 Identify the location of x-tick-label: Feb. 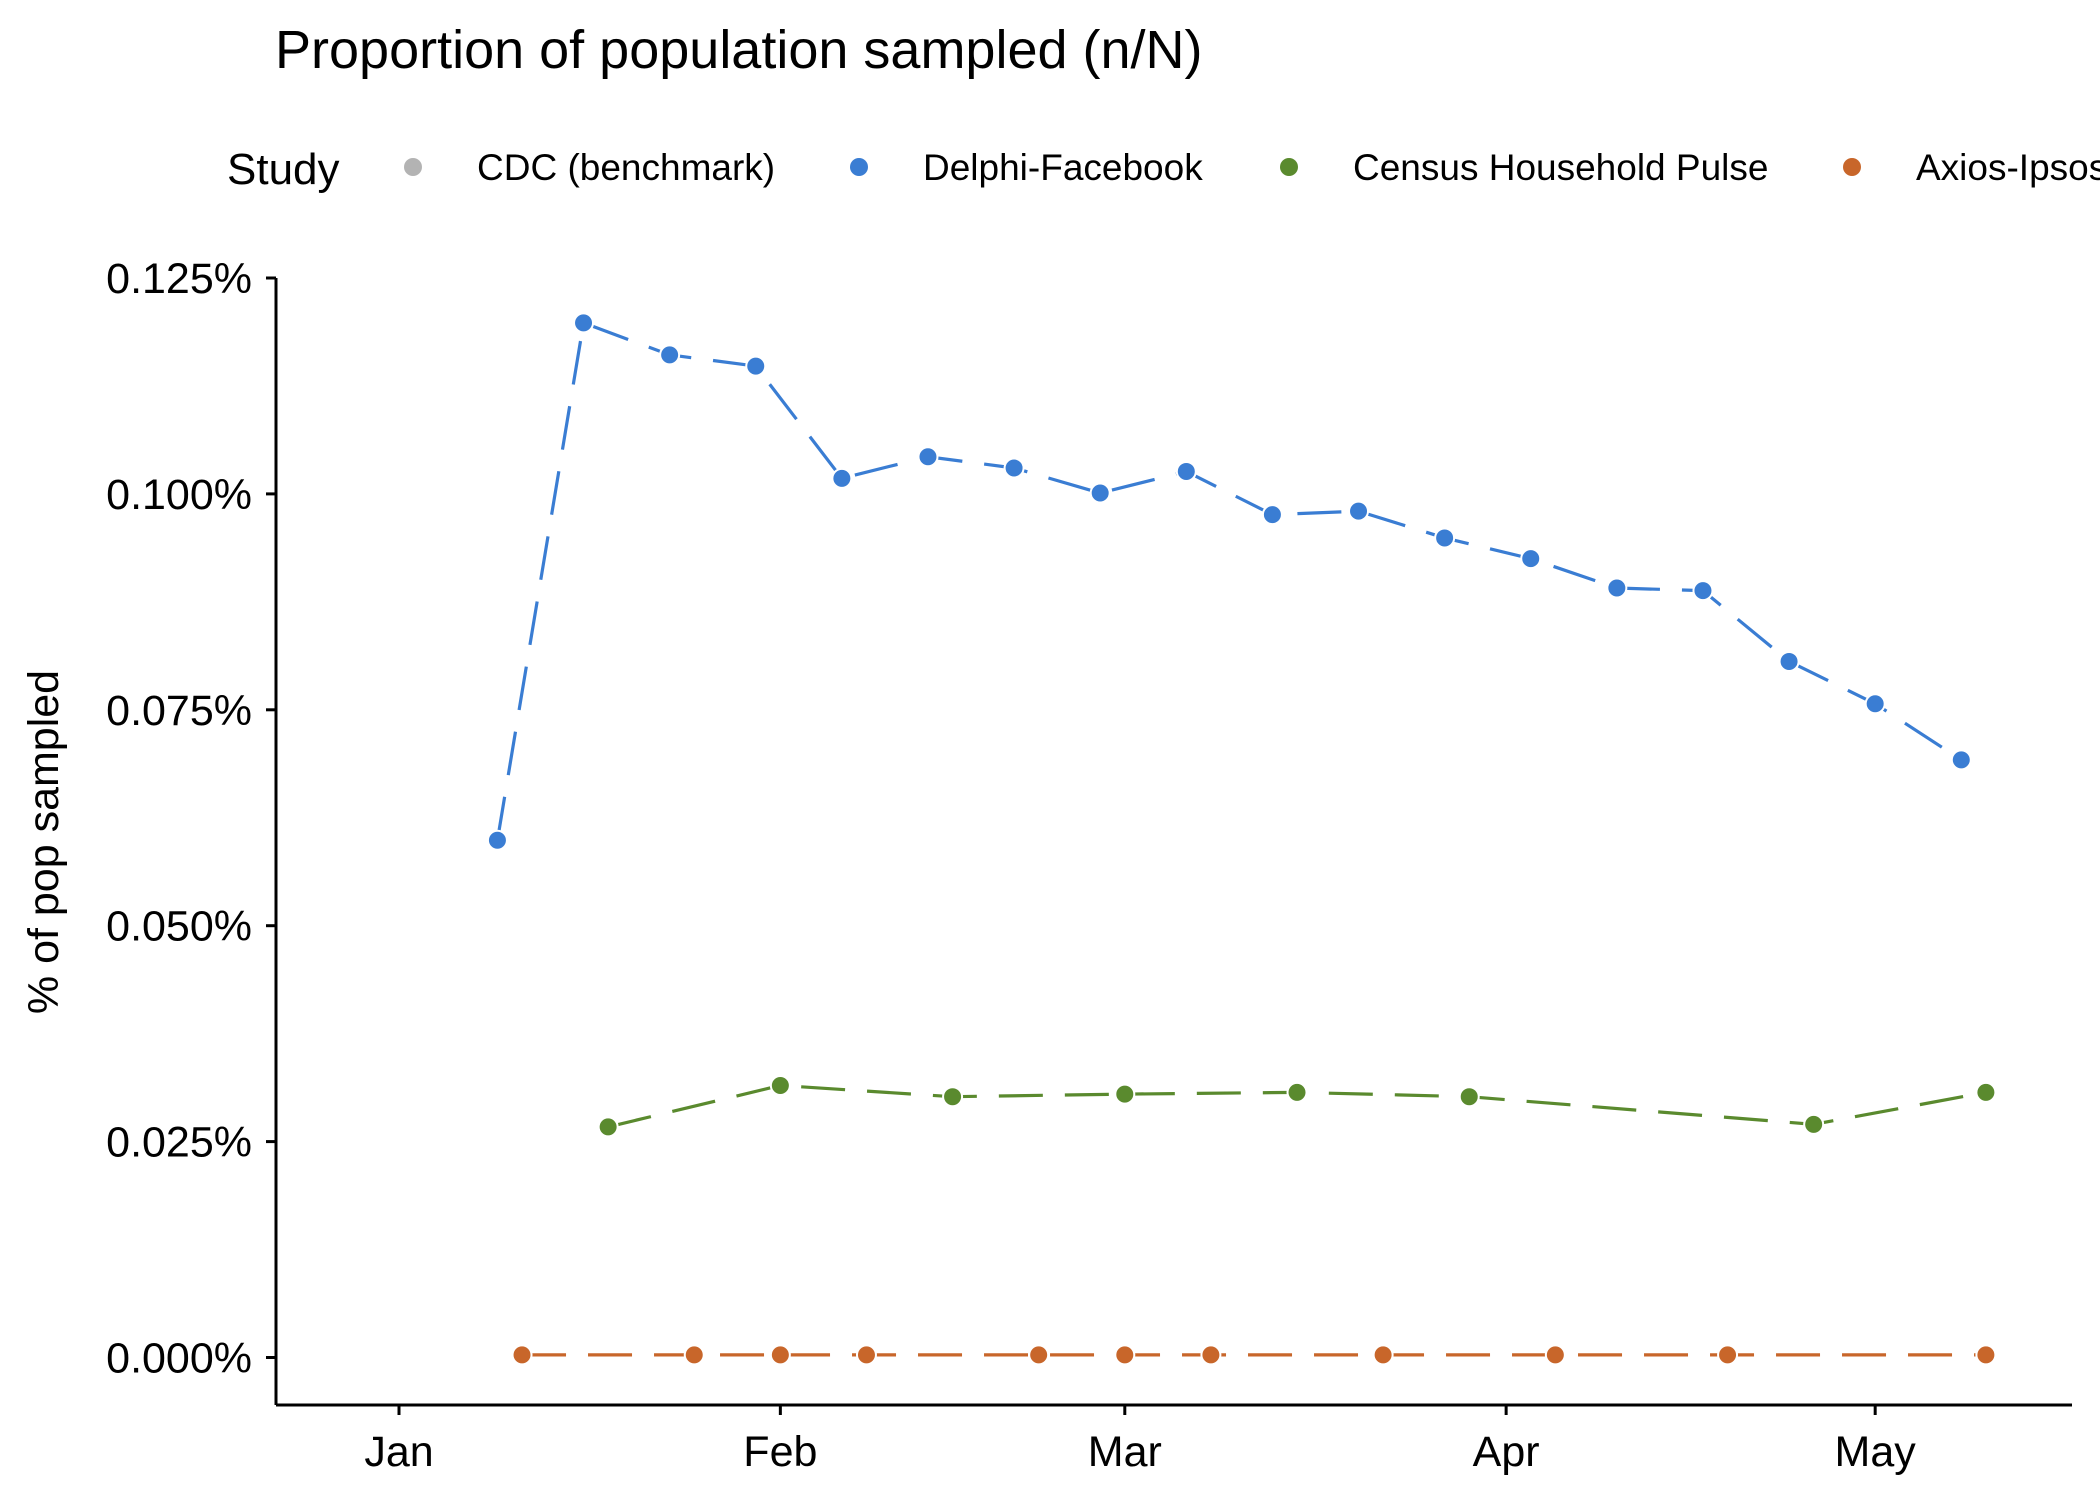
(780, 1452).